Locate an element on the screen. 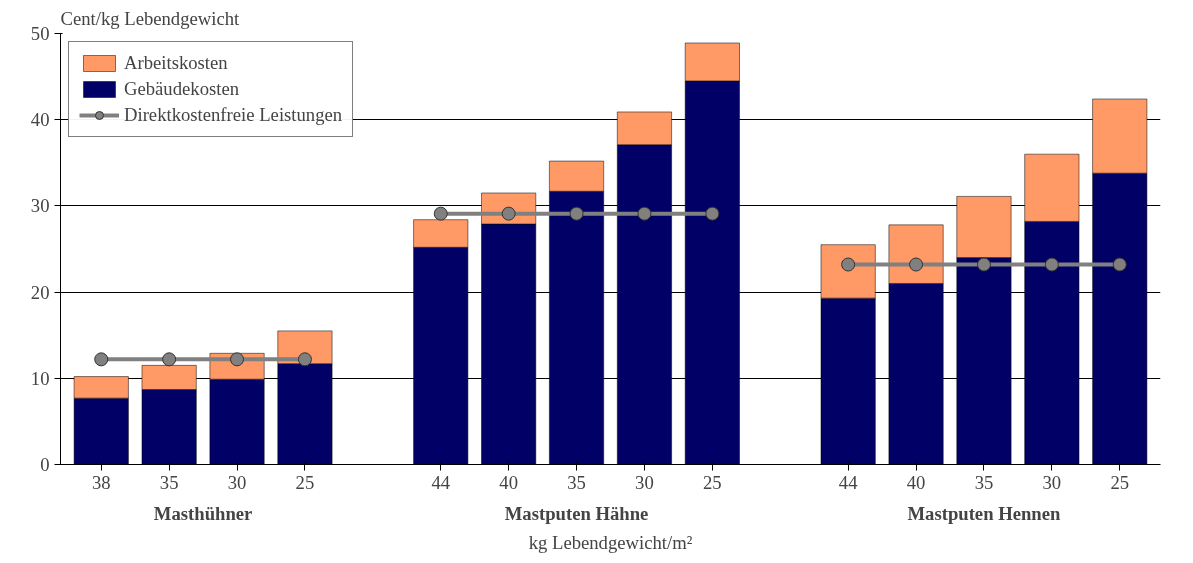 The height and width of the screenshot is (563, 1193). y-tick-label: 10 is located at coordinates (40, 378).